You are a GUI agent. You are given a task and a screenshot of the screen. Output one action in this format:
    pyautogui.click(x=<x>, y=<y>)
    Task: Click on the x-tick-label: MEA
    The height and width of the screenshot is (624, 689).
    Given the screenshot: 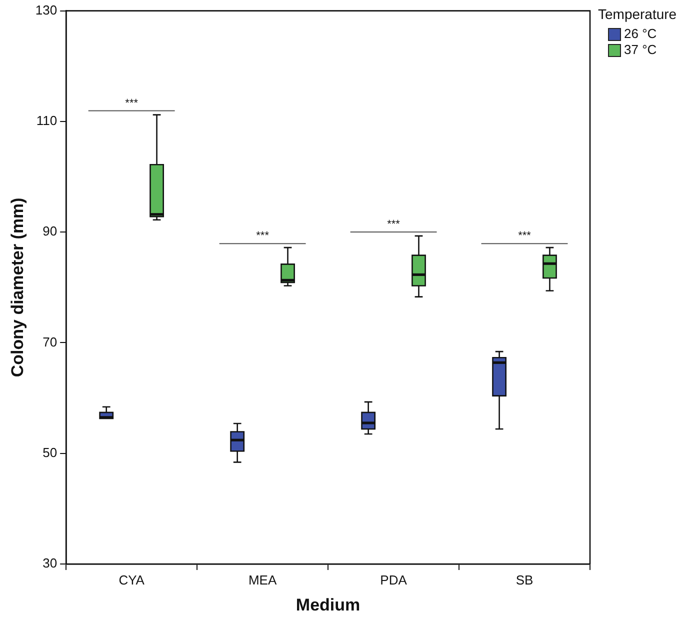 What is the action you would take?
    pyautogui.click(x=262, y=580)
    